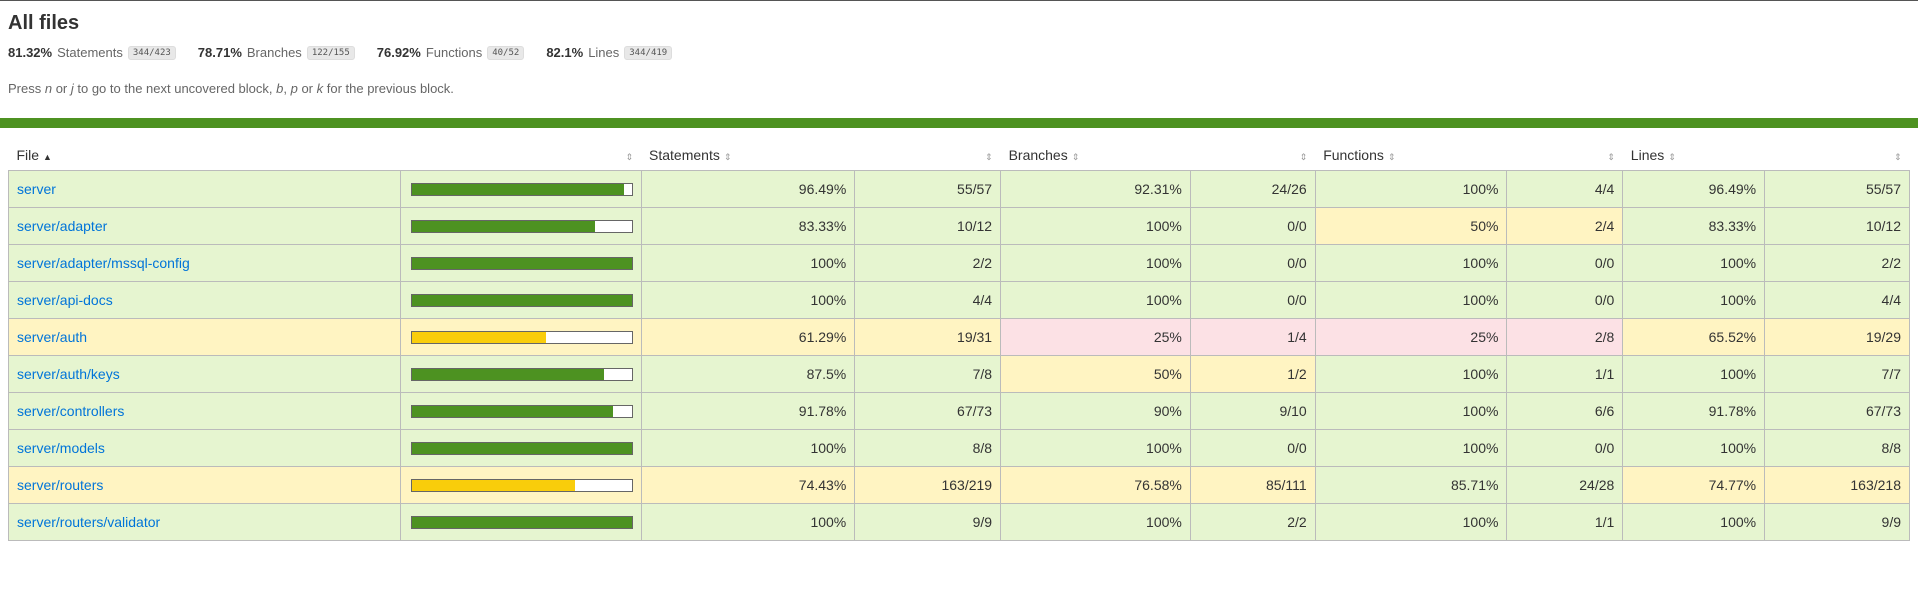 Image resolution: width=1918 pixels, height=591 pixels. I want to click on hint-text: or, so click(61, 88).